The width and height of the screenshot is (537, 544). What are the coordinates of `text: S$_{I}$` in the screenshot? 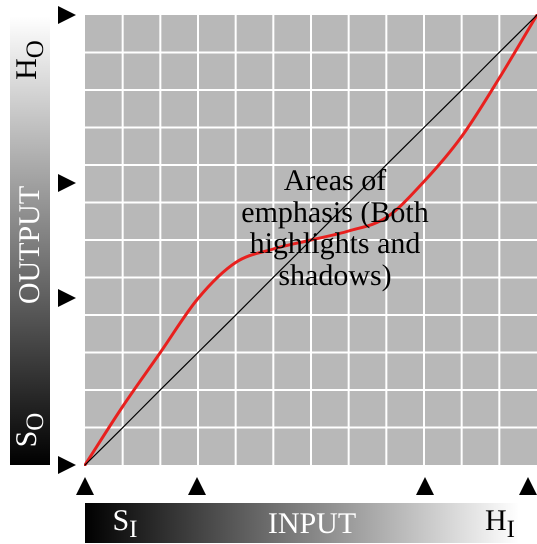 It's located at (125, 524).